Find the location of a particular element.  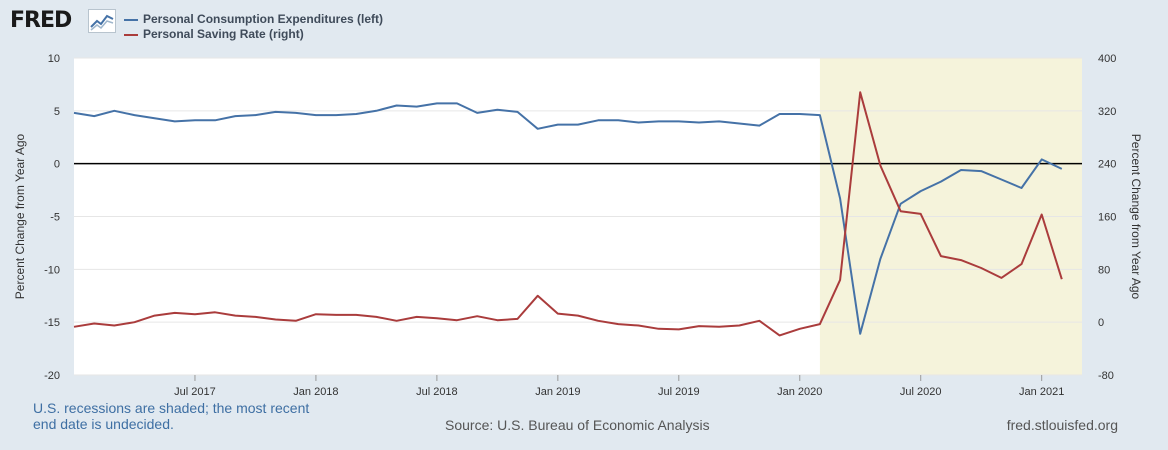

legend-label-pce: Personal Consumption Expenditures (left) is located at coordinates (263, 19).